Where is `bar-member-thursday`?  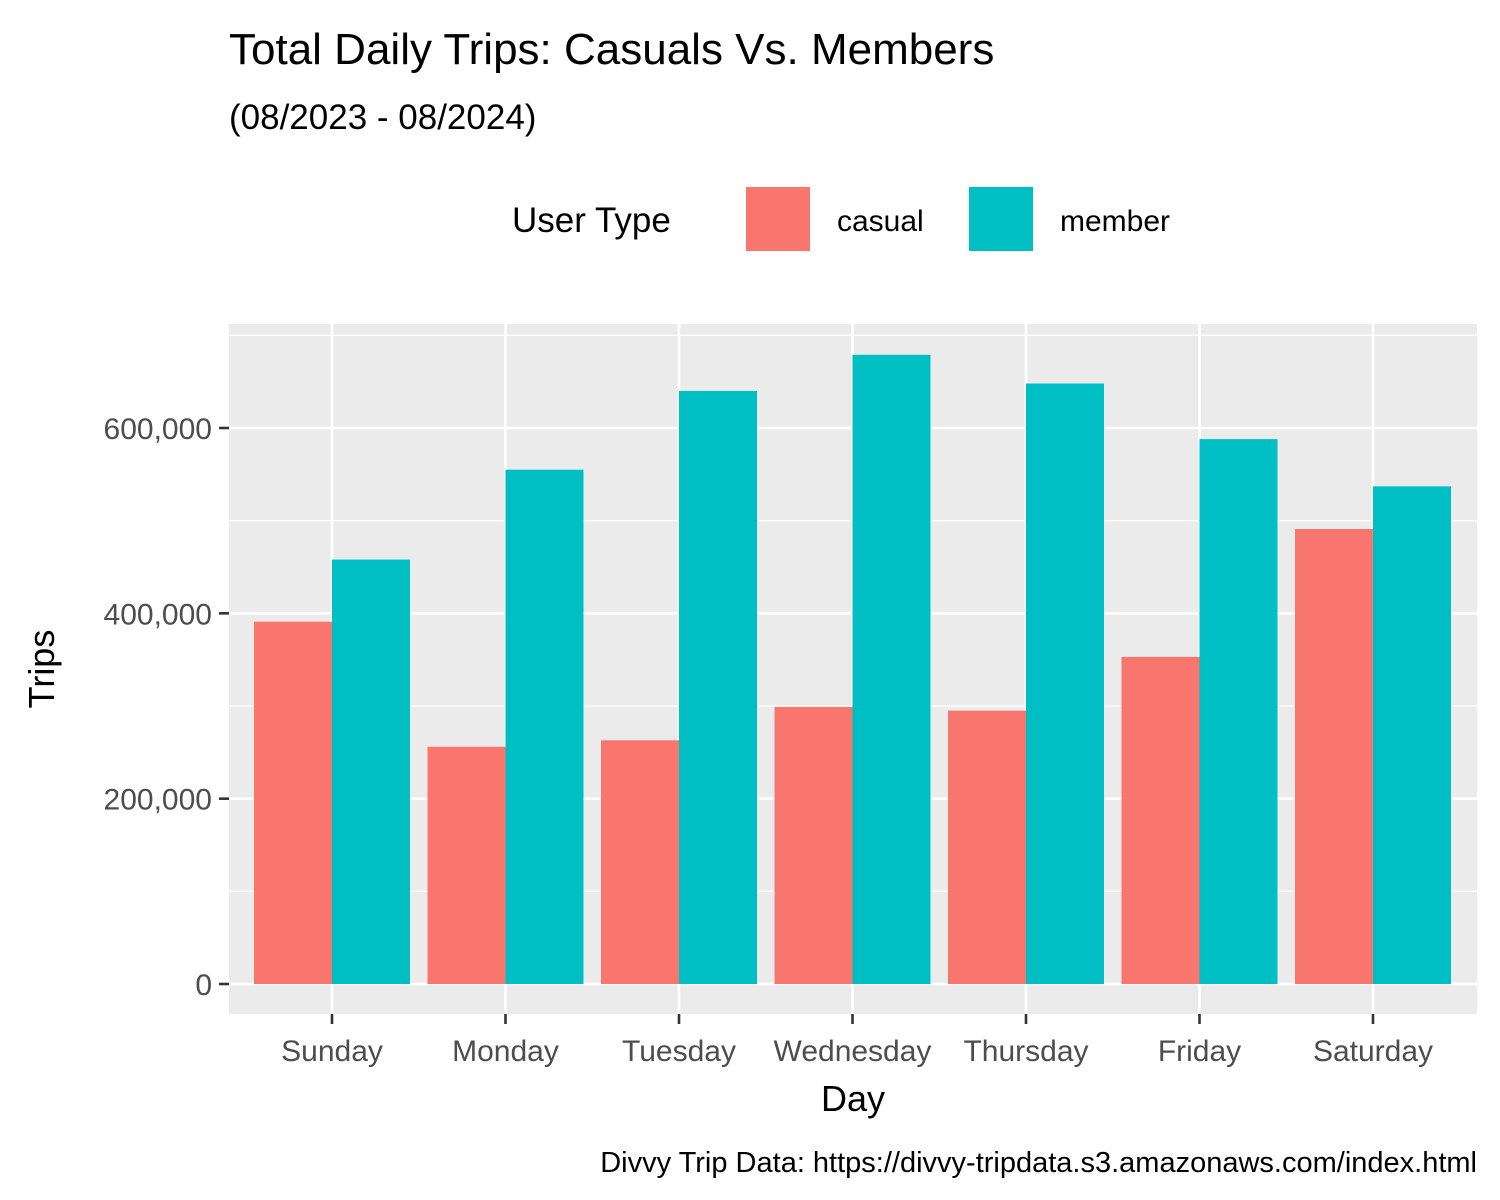
bar-member-thursday is located at coordinates (1065, 683).